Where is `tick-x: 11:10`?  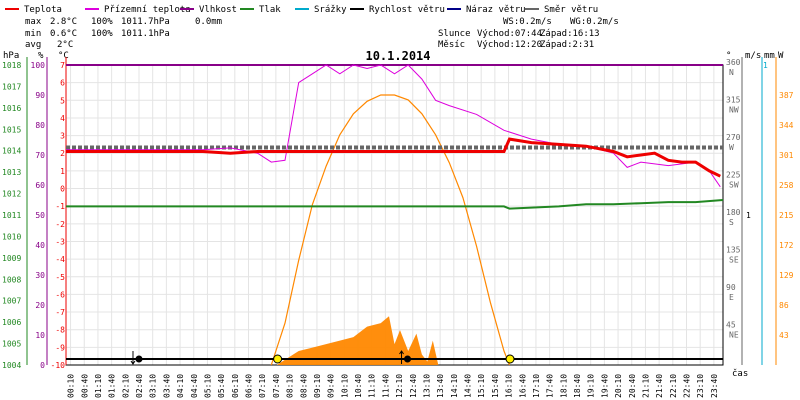 tick-x: 11:10 is located at coordinates (372, 386).